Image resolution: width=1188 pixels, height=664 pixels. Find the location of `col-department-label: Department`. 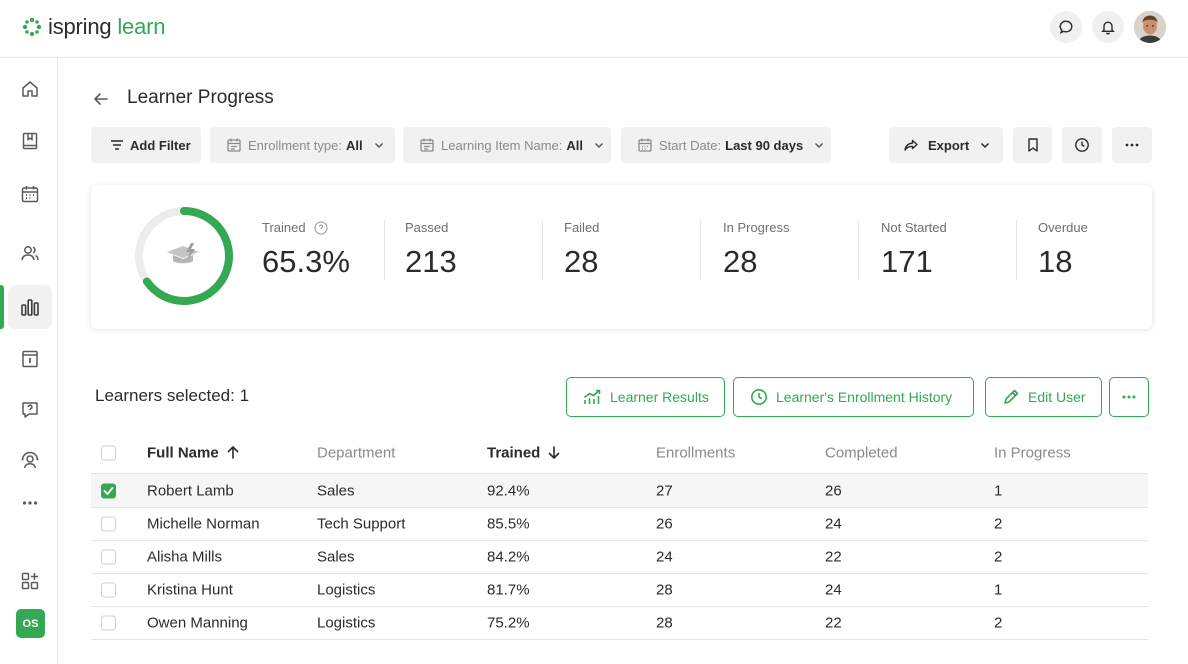

col-department-label: Department is located at coordinates (356, 452).